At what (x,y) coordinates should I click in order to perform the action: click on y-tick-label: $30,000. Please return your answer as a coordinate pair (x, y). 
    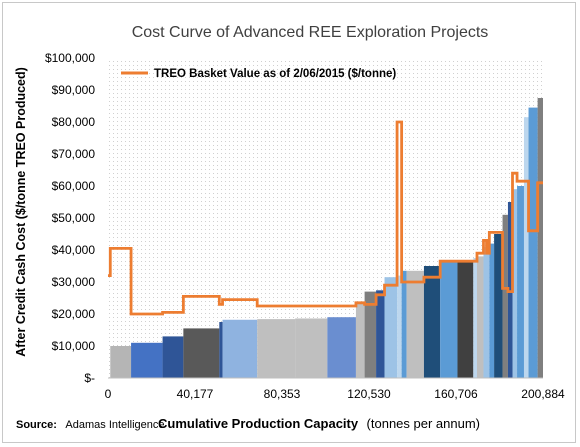
    Looking at the image, I should click on (74, 282).